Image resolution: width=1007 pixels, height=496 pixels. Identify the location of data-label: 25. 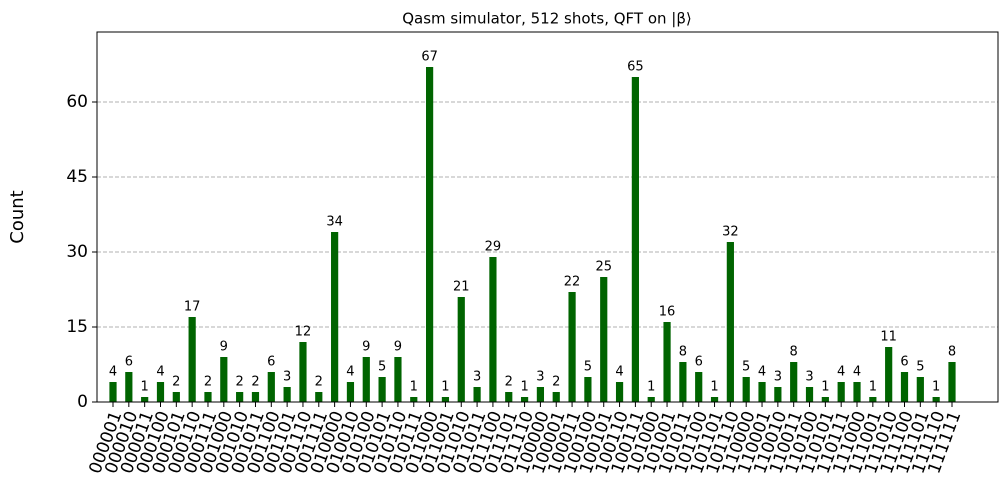
(603, 267).